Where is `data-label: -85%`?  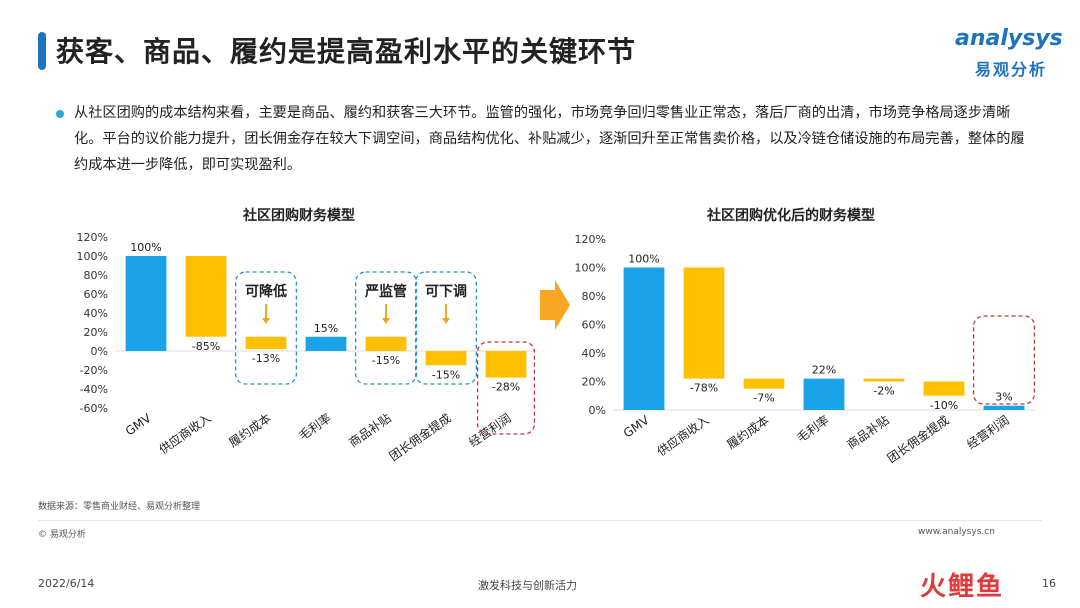
data-label: -85% is located at coordinates (206, 346).